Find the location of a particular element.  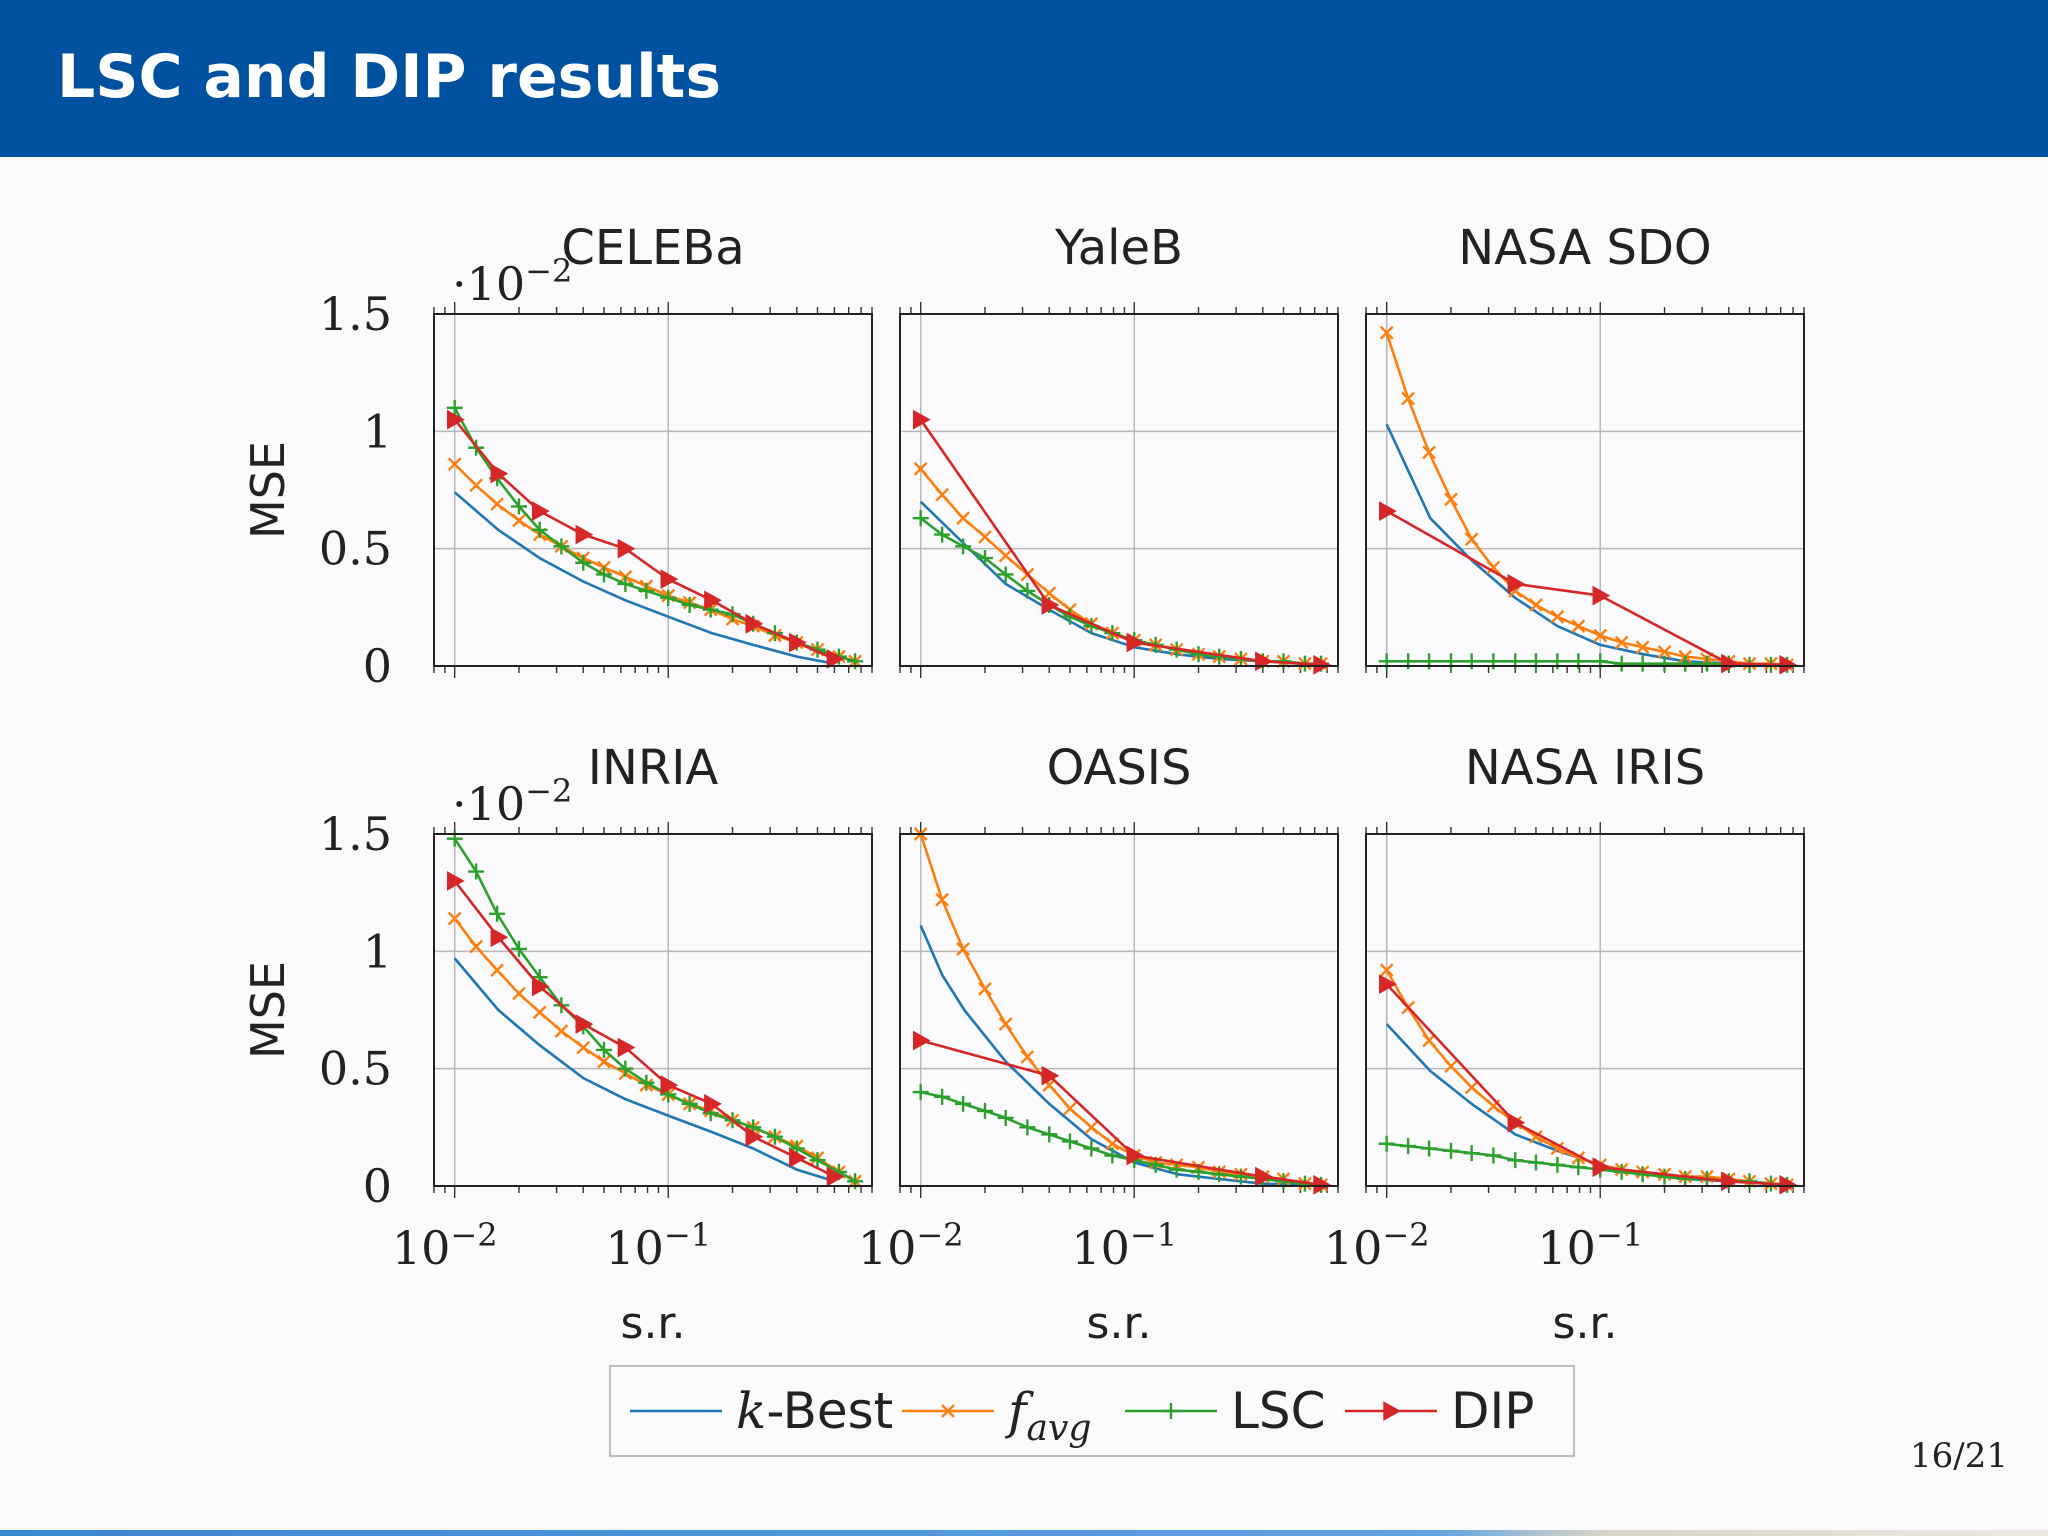

subplot-title: CELEBa is located at coordinates (652, 248).